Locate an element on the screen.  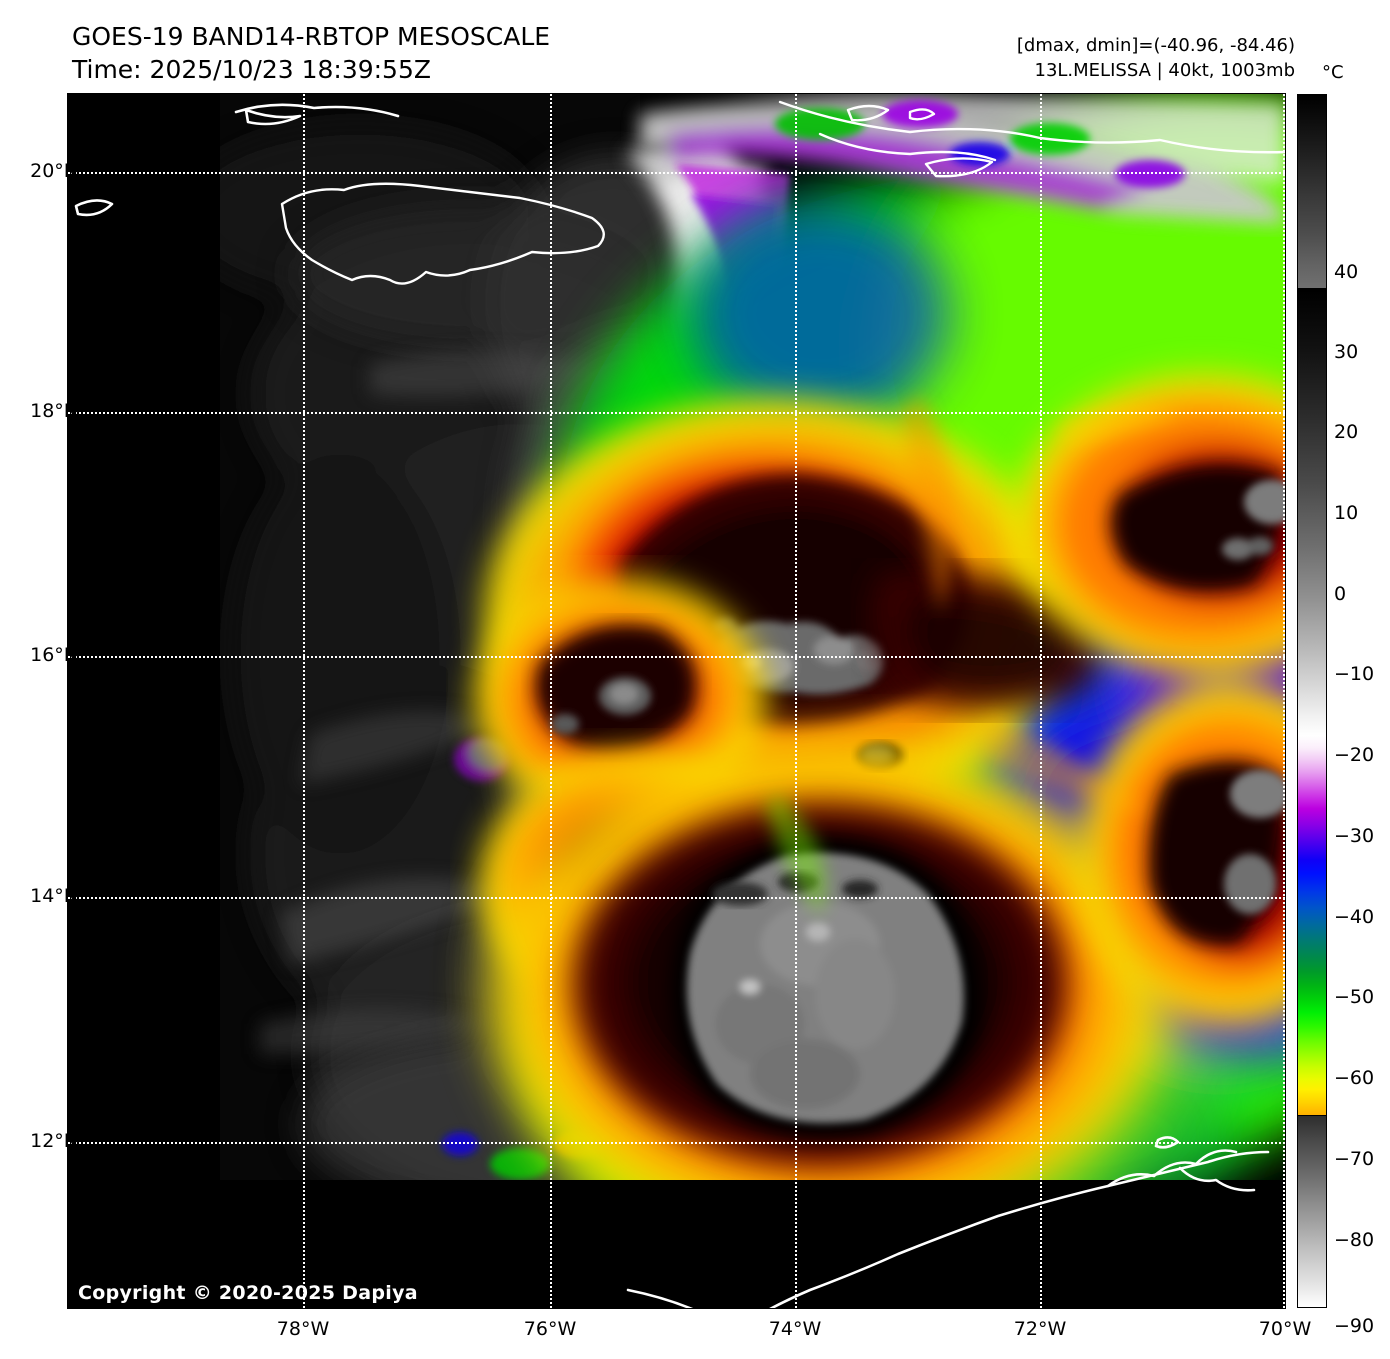
colorbar-tick-10: 10 is located at coordinates (1346, 513).